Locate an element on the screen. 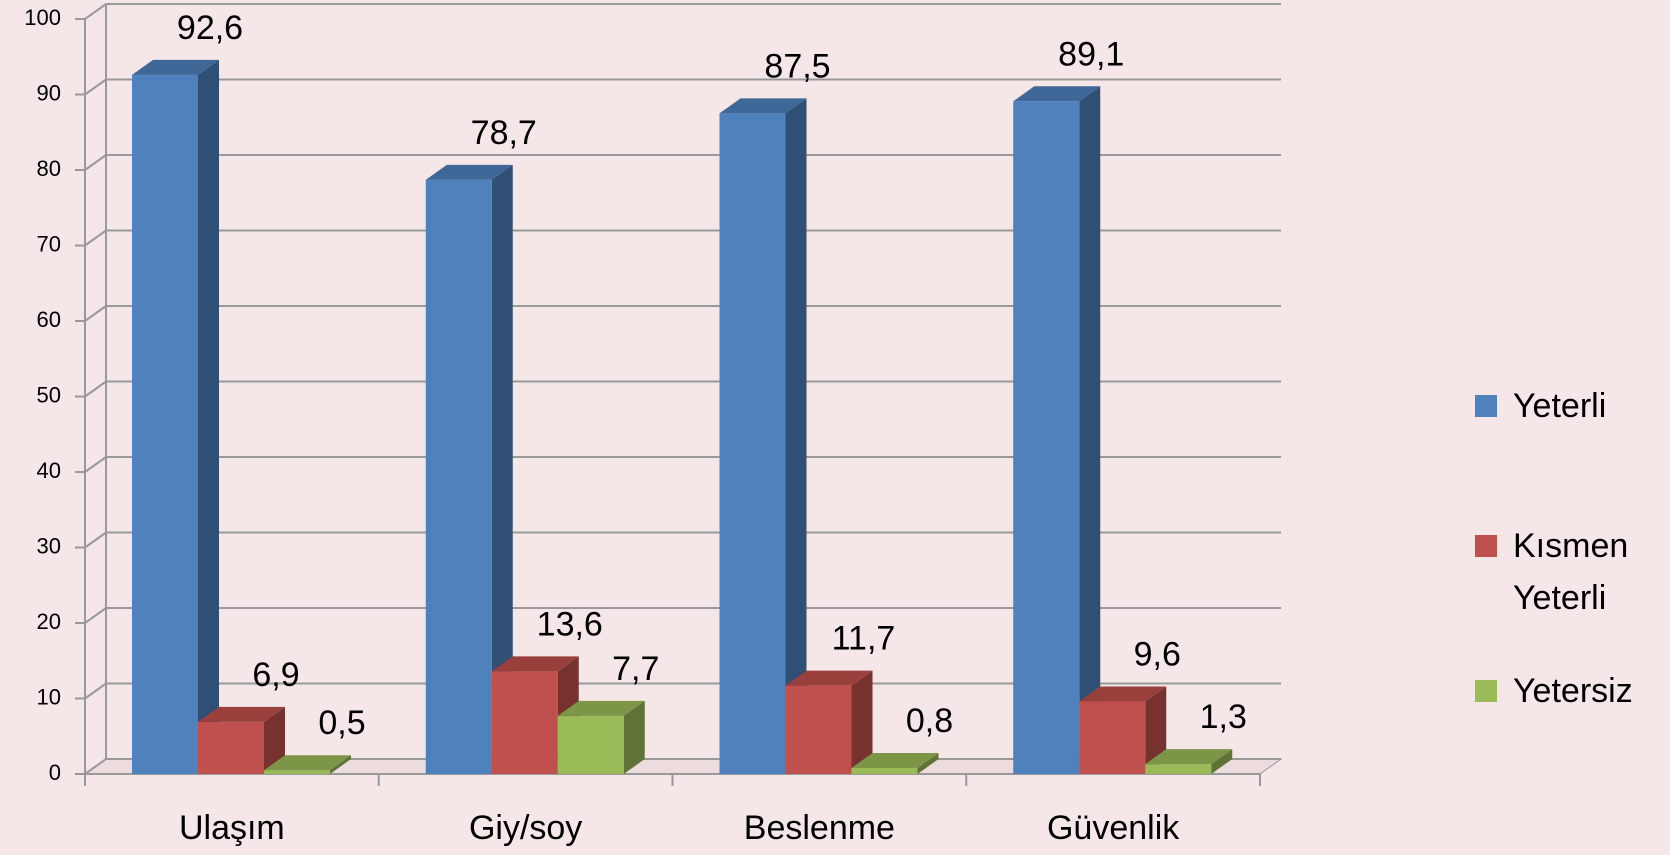 The height and width of the screenshot is (855, 1670). legend-label: Yetersiz is located at coordinates (1573, 691).